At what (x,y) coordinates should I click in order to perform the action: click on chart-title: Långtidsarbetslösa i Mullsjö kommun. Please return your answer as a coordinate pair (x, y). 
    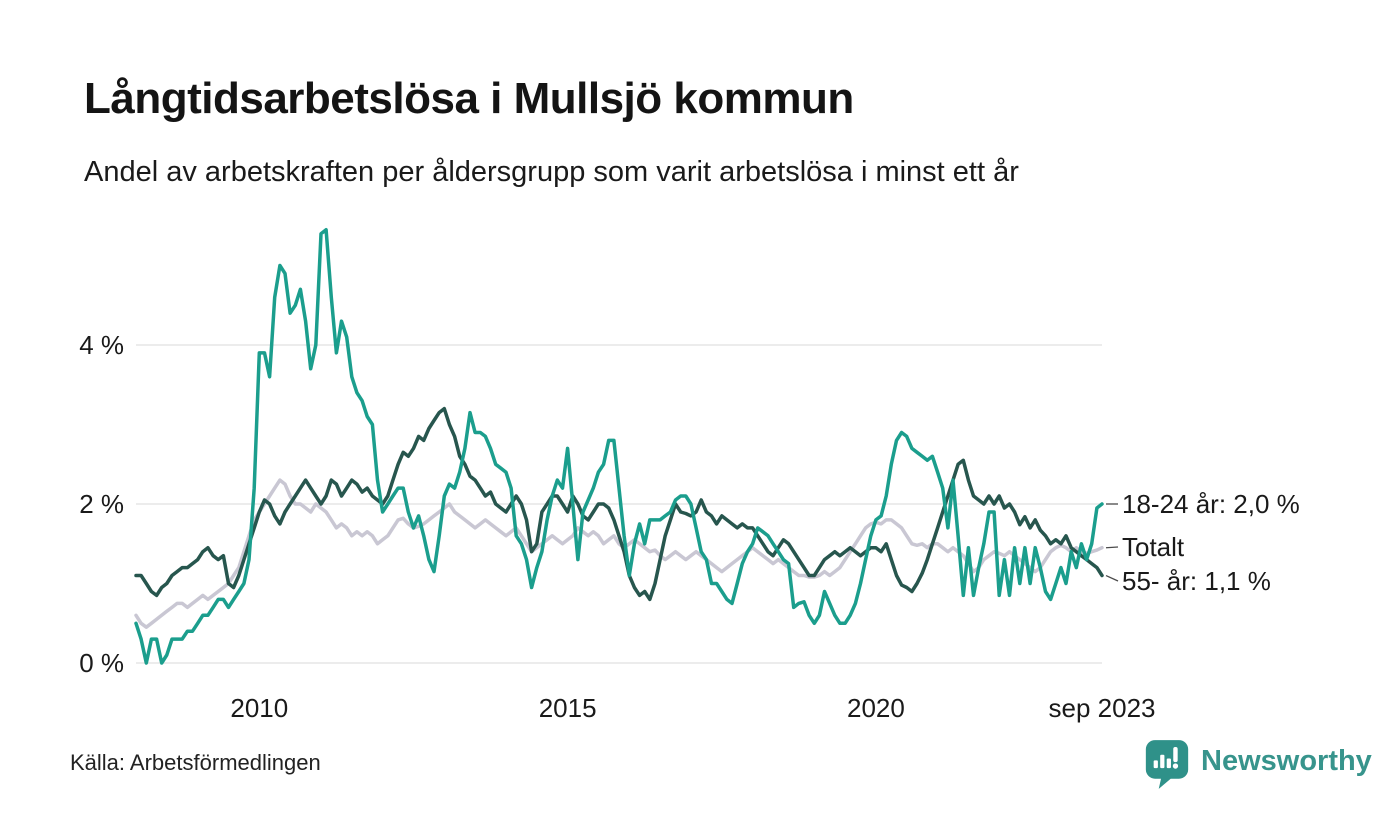
    Looking at the image, I should click on (469, 98).